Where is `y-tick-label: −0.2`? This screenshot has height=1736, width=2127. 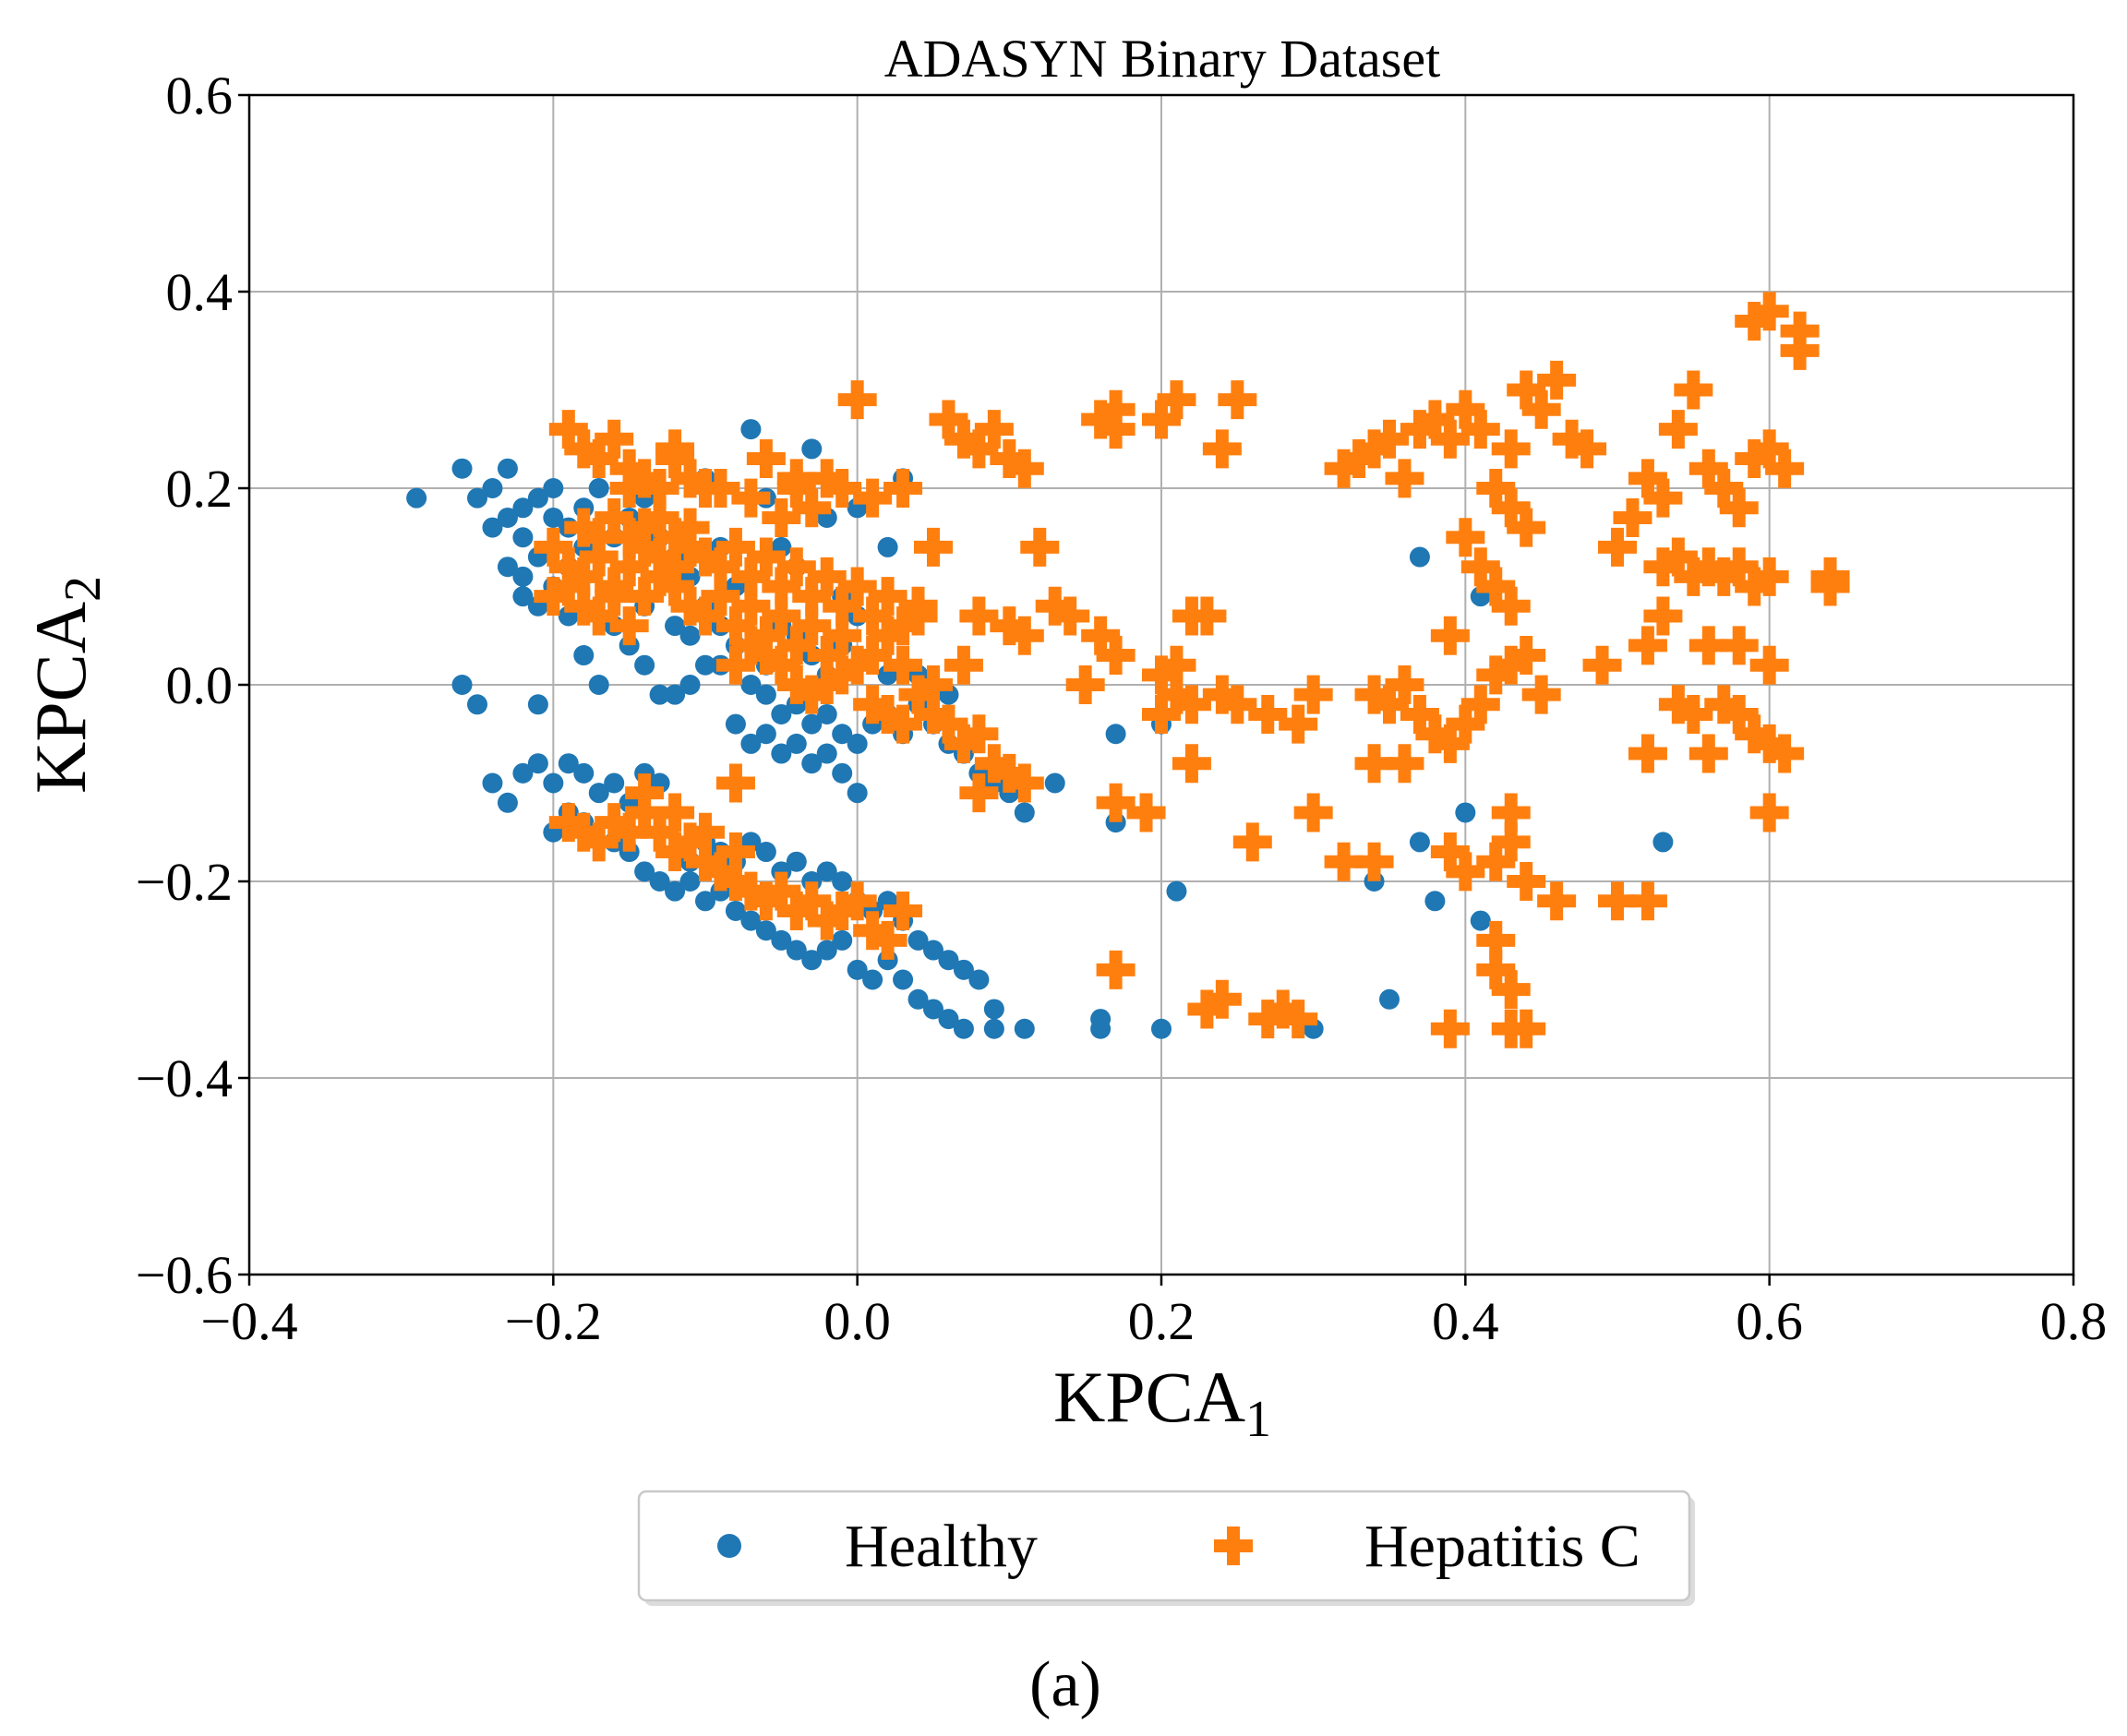
y-tick-label: −0.2 is located at coordinates (185, 882).